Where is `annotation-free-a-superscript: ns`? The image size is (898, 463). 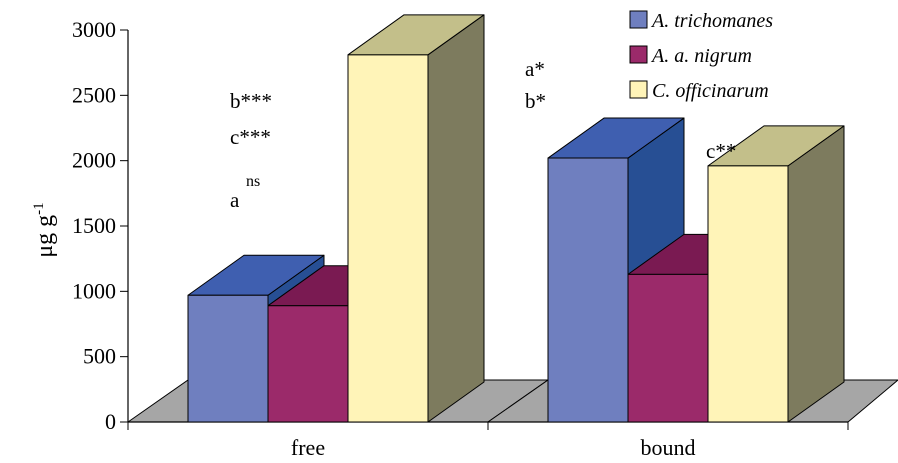 annotation-free-a-superscript: ns is located at coordinates (253, 181).